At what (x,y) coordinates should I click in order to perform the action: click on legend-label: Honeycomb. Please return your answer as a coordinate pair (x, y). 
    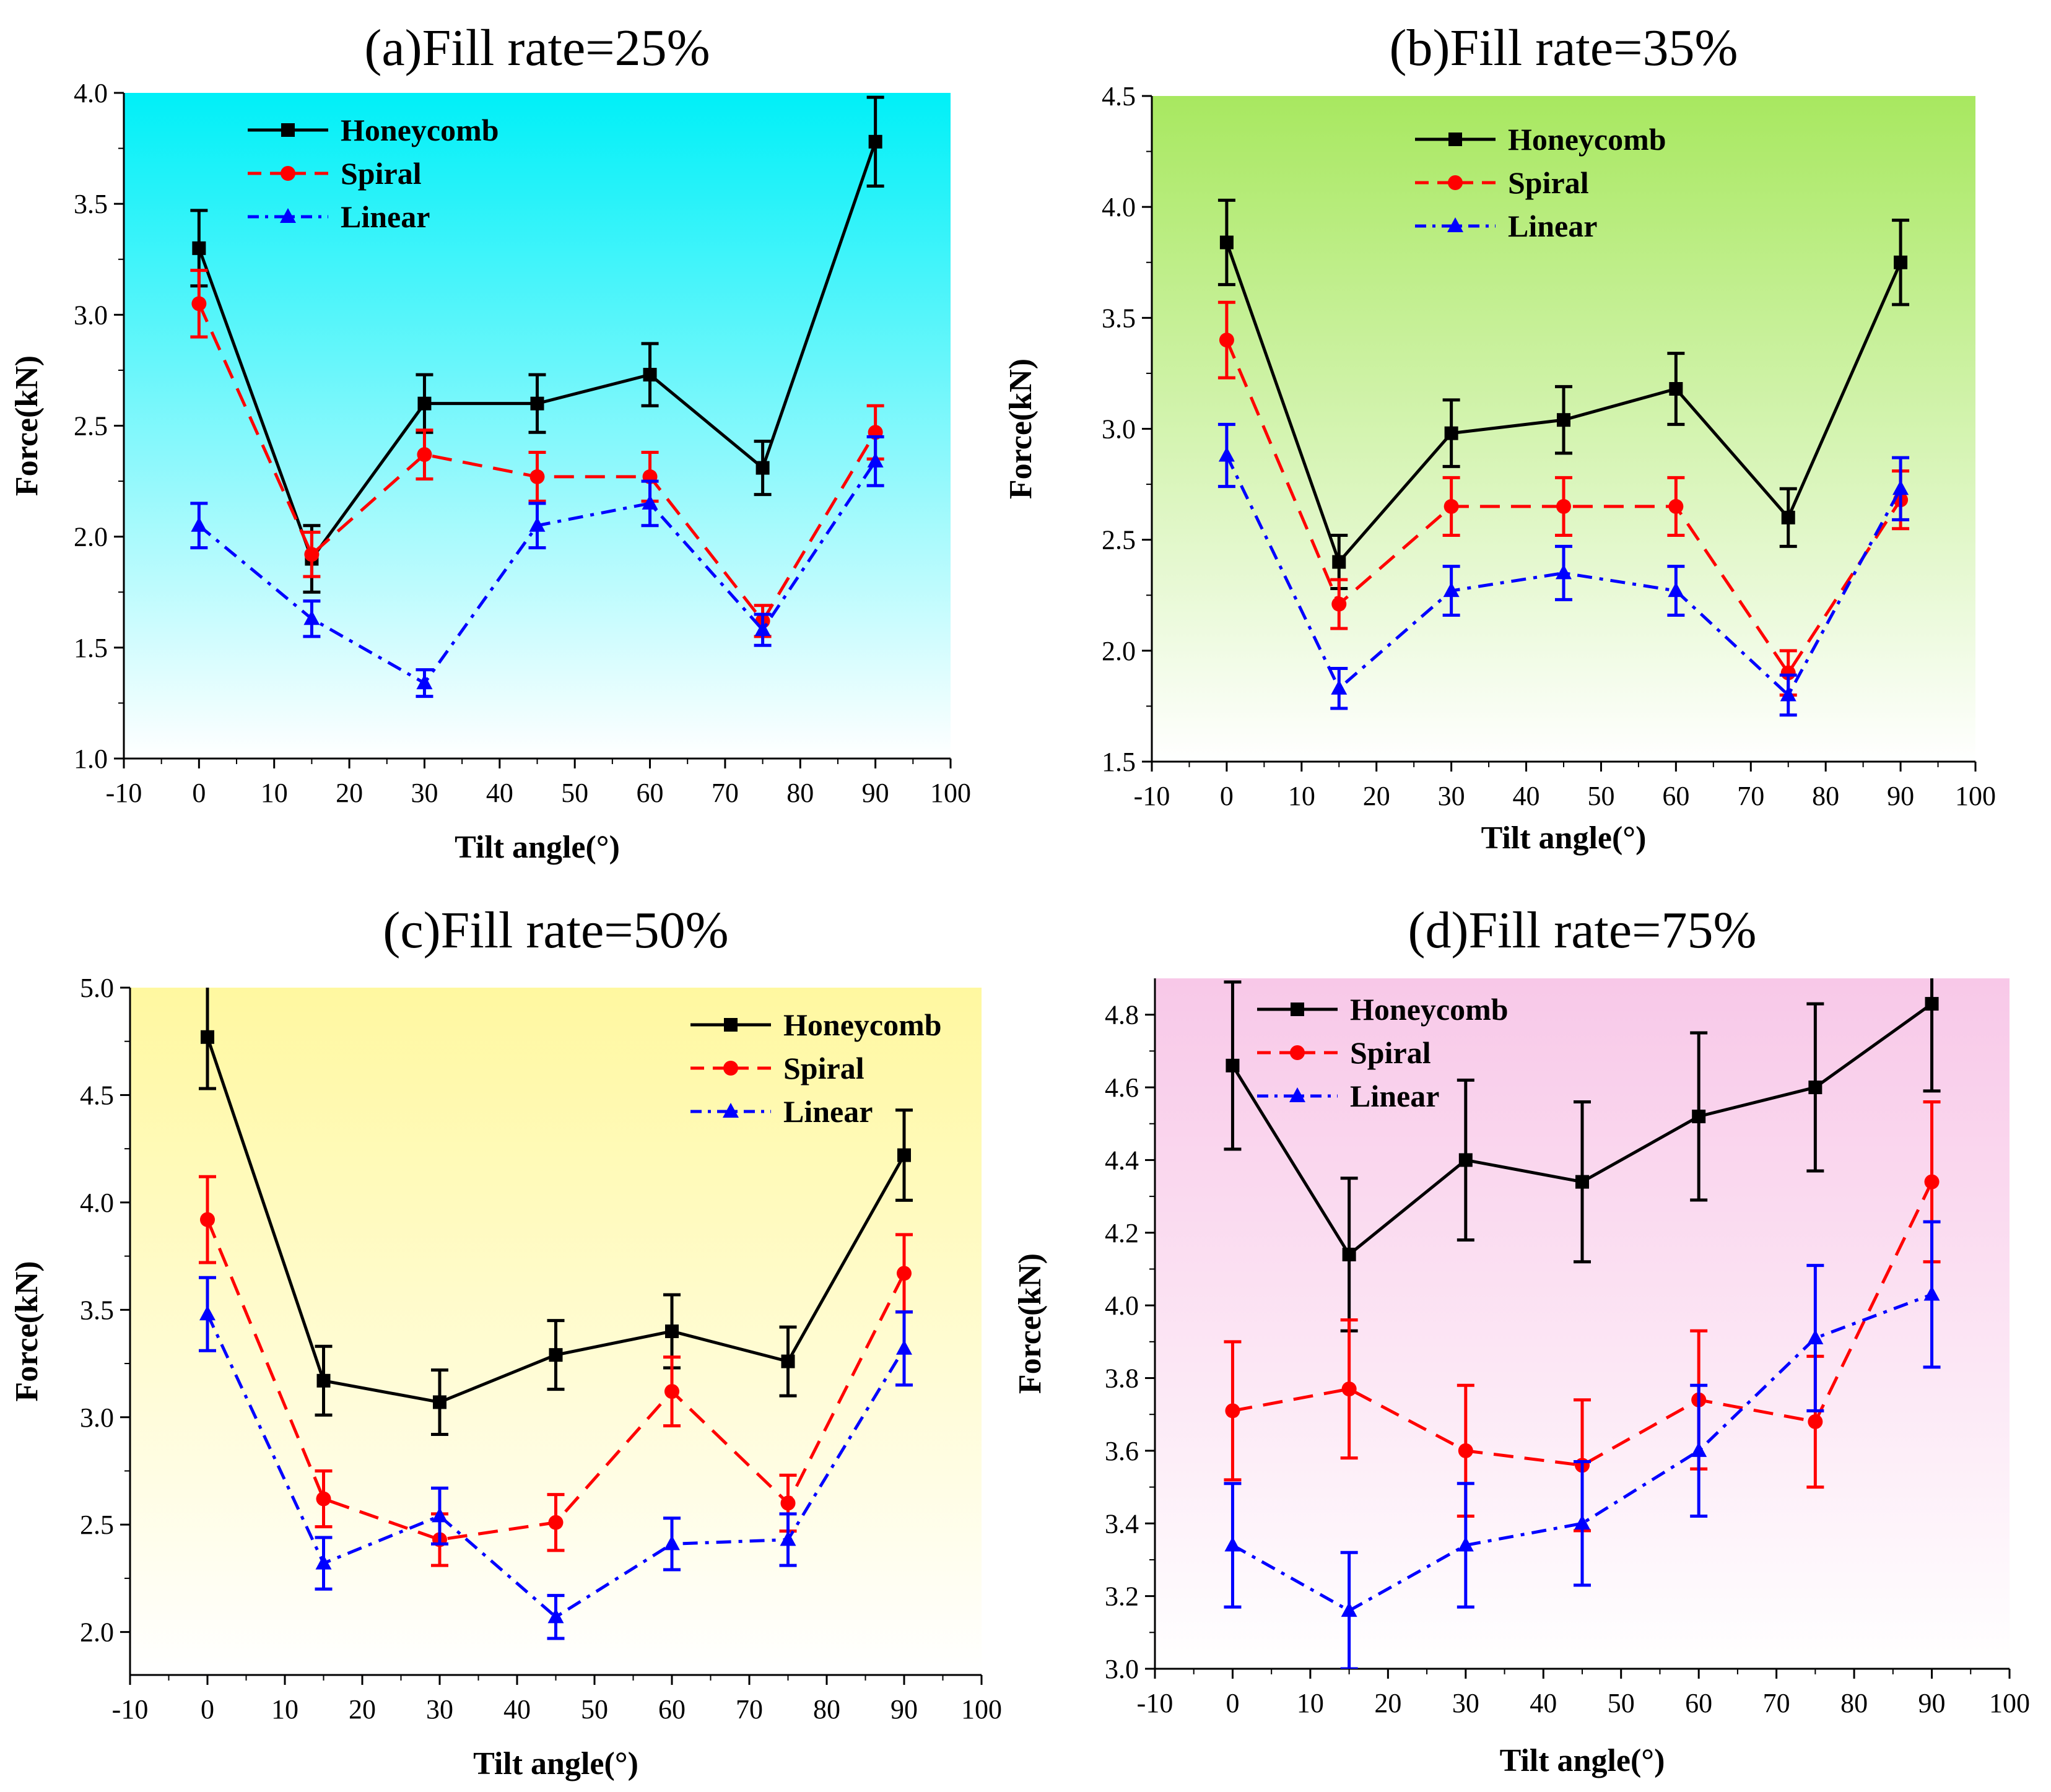
    Looking at the image, I should click on (1429, 1010).